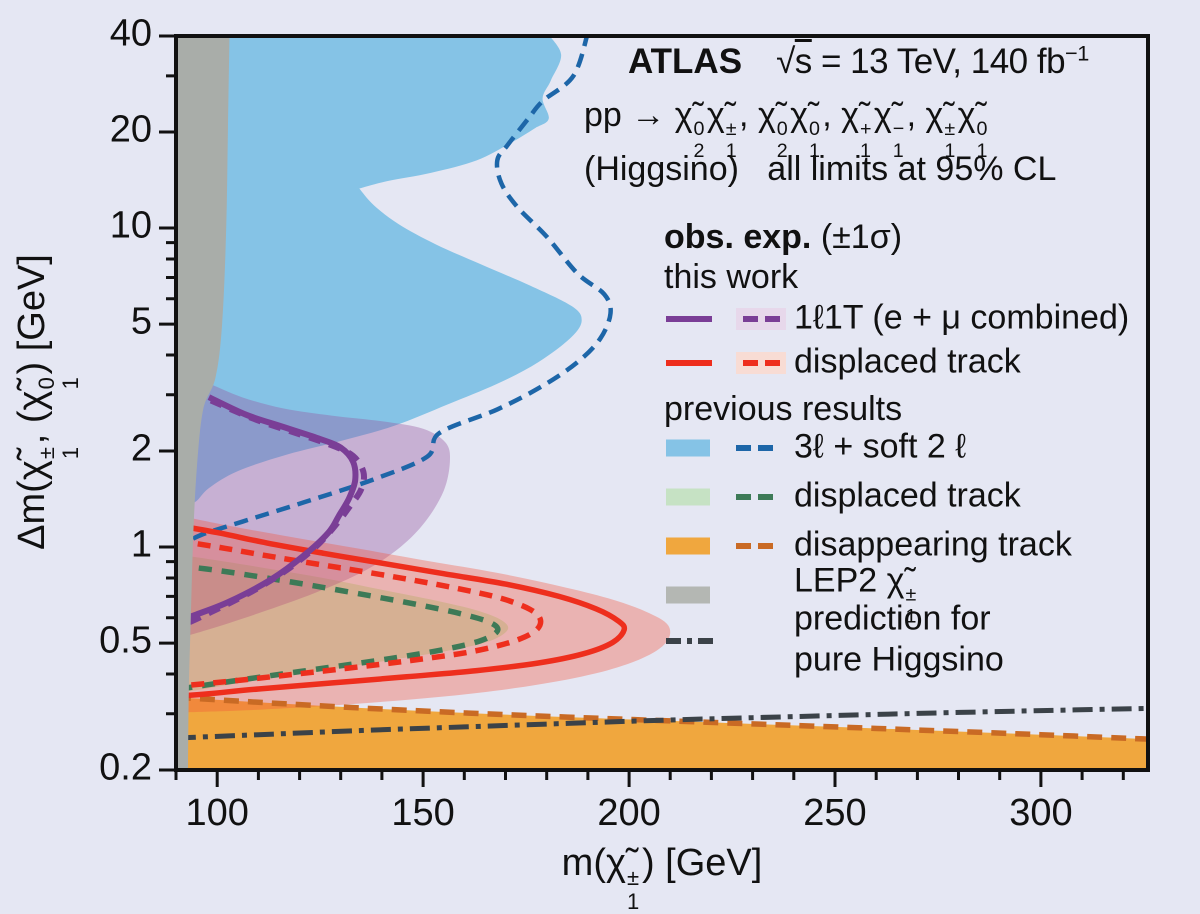  What do you see at coordinates (855, 594) in the screenshot?
I see `legend-label-lep2: LEP2 χ̃ ±1` at bounding box center [855, 594].